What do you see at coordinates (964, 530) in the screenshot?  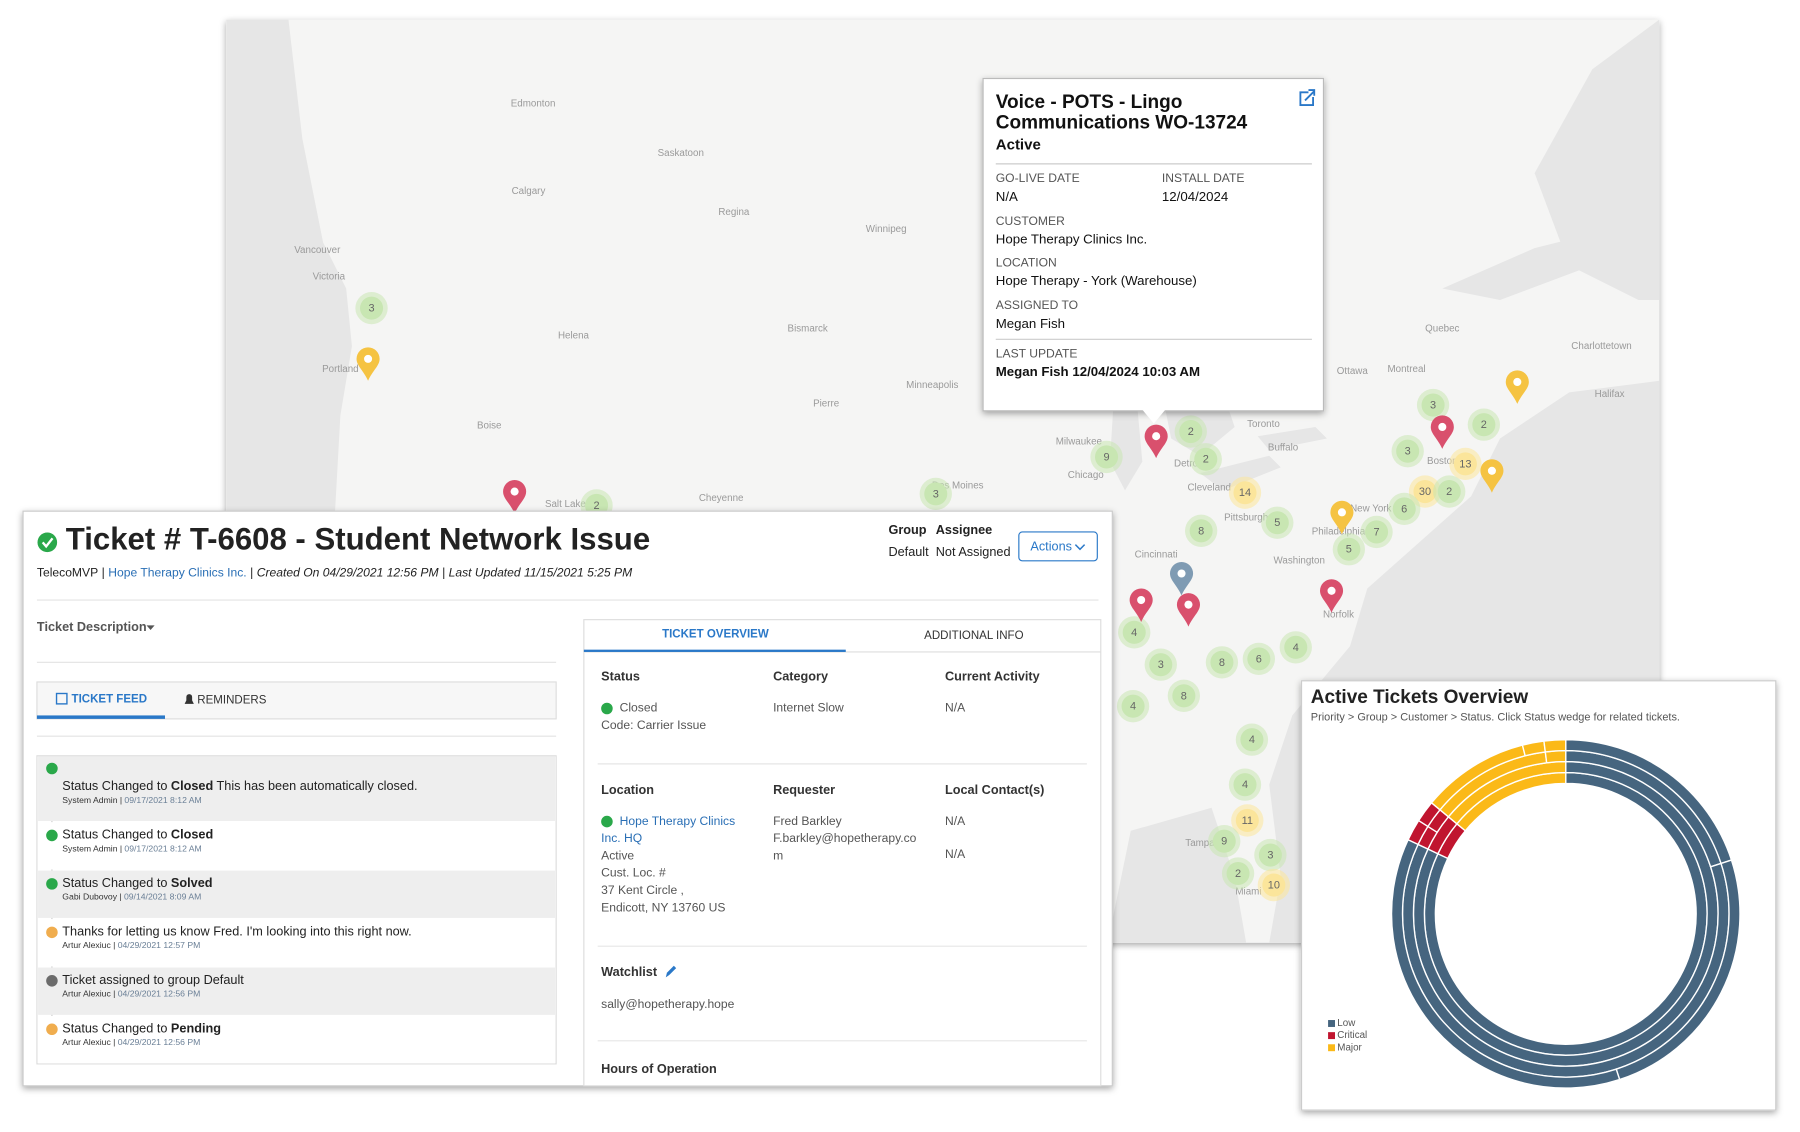 I see `assignee-label: Assignee` at bounding box center [964, 530].